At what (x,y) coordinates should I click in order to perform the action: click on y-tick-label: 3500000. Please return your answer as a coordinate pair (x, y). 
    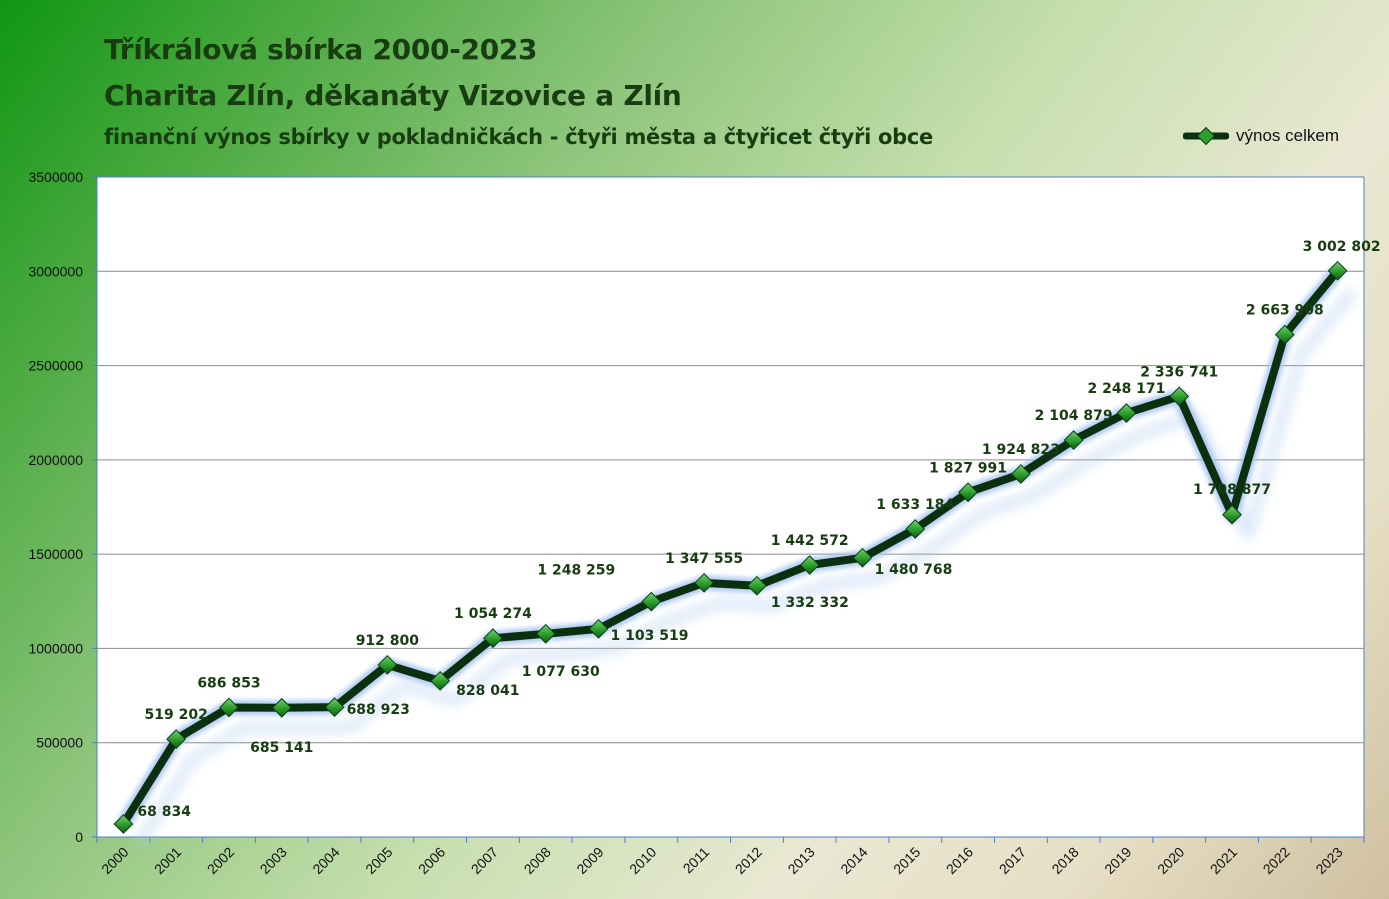
    Looking at the image, I should click on (55, 177).